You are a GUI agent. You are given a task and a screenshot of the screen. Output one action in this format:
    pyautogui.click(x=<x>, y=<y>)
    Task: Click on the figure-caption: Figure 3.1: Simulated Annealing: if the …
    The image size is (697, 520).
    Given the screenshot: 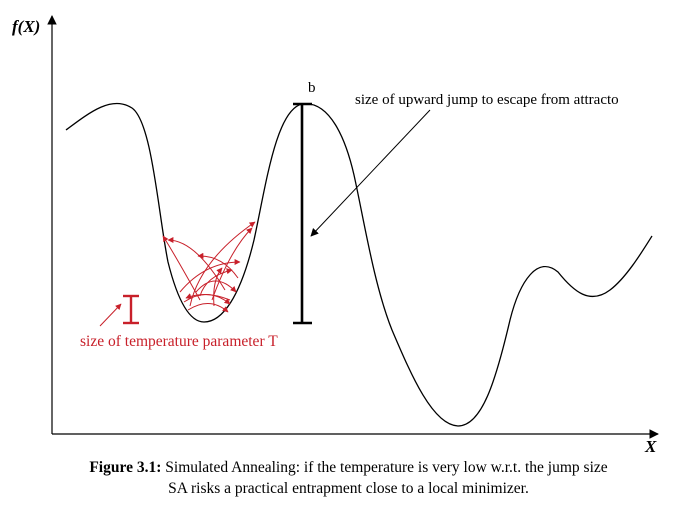 What is the action you would take?
    pyautogui.click(x=348, y=478)
    